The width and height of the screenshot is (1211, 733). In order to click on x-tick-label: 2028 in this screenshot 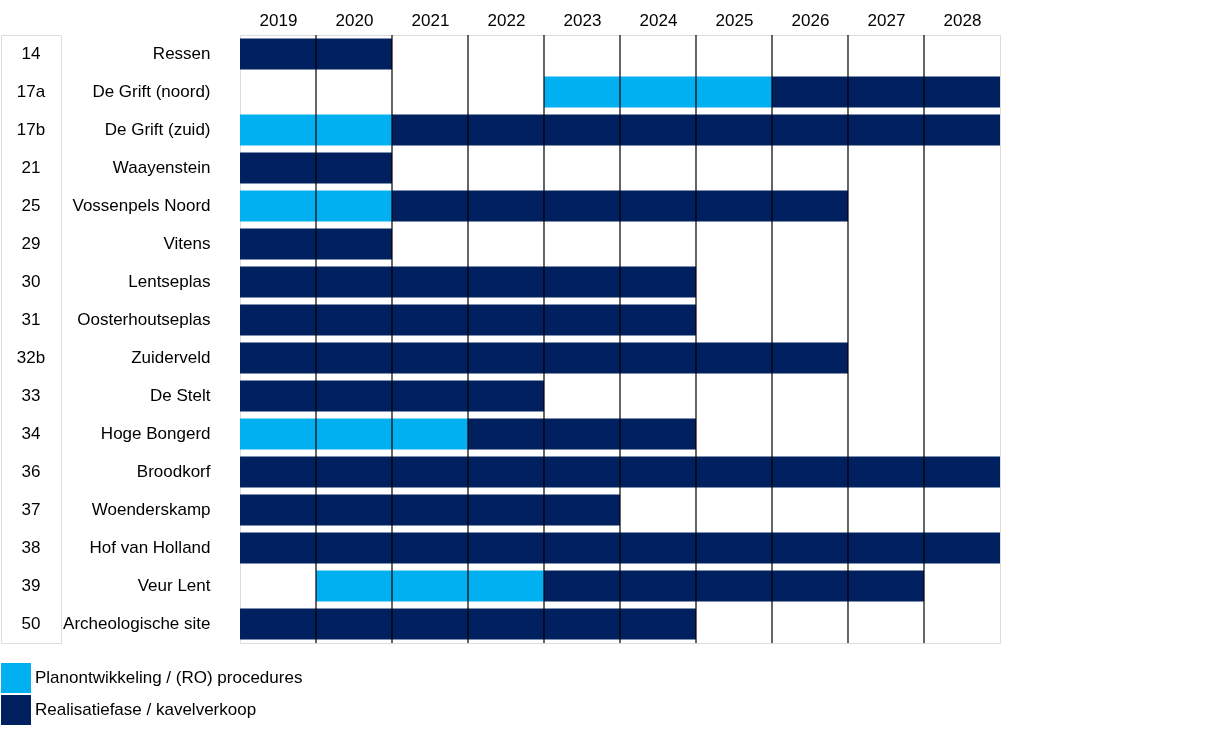, I will do `click(962, 20)`.